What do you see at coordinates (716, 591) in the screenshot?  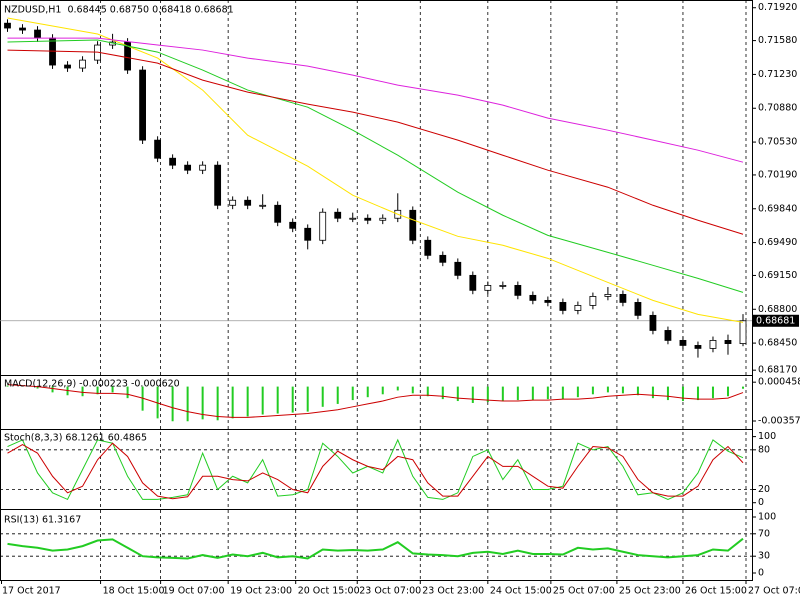 I see `x-tick-label: 26 Oct 15:00` at bounding box center [716, 591].